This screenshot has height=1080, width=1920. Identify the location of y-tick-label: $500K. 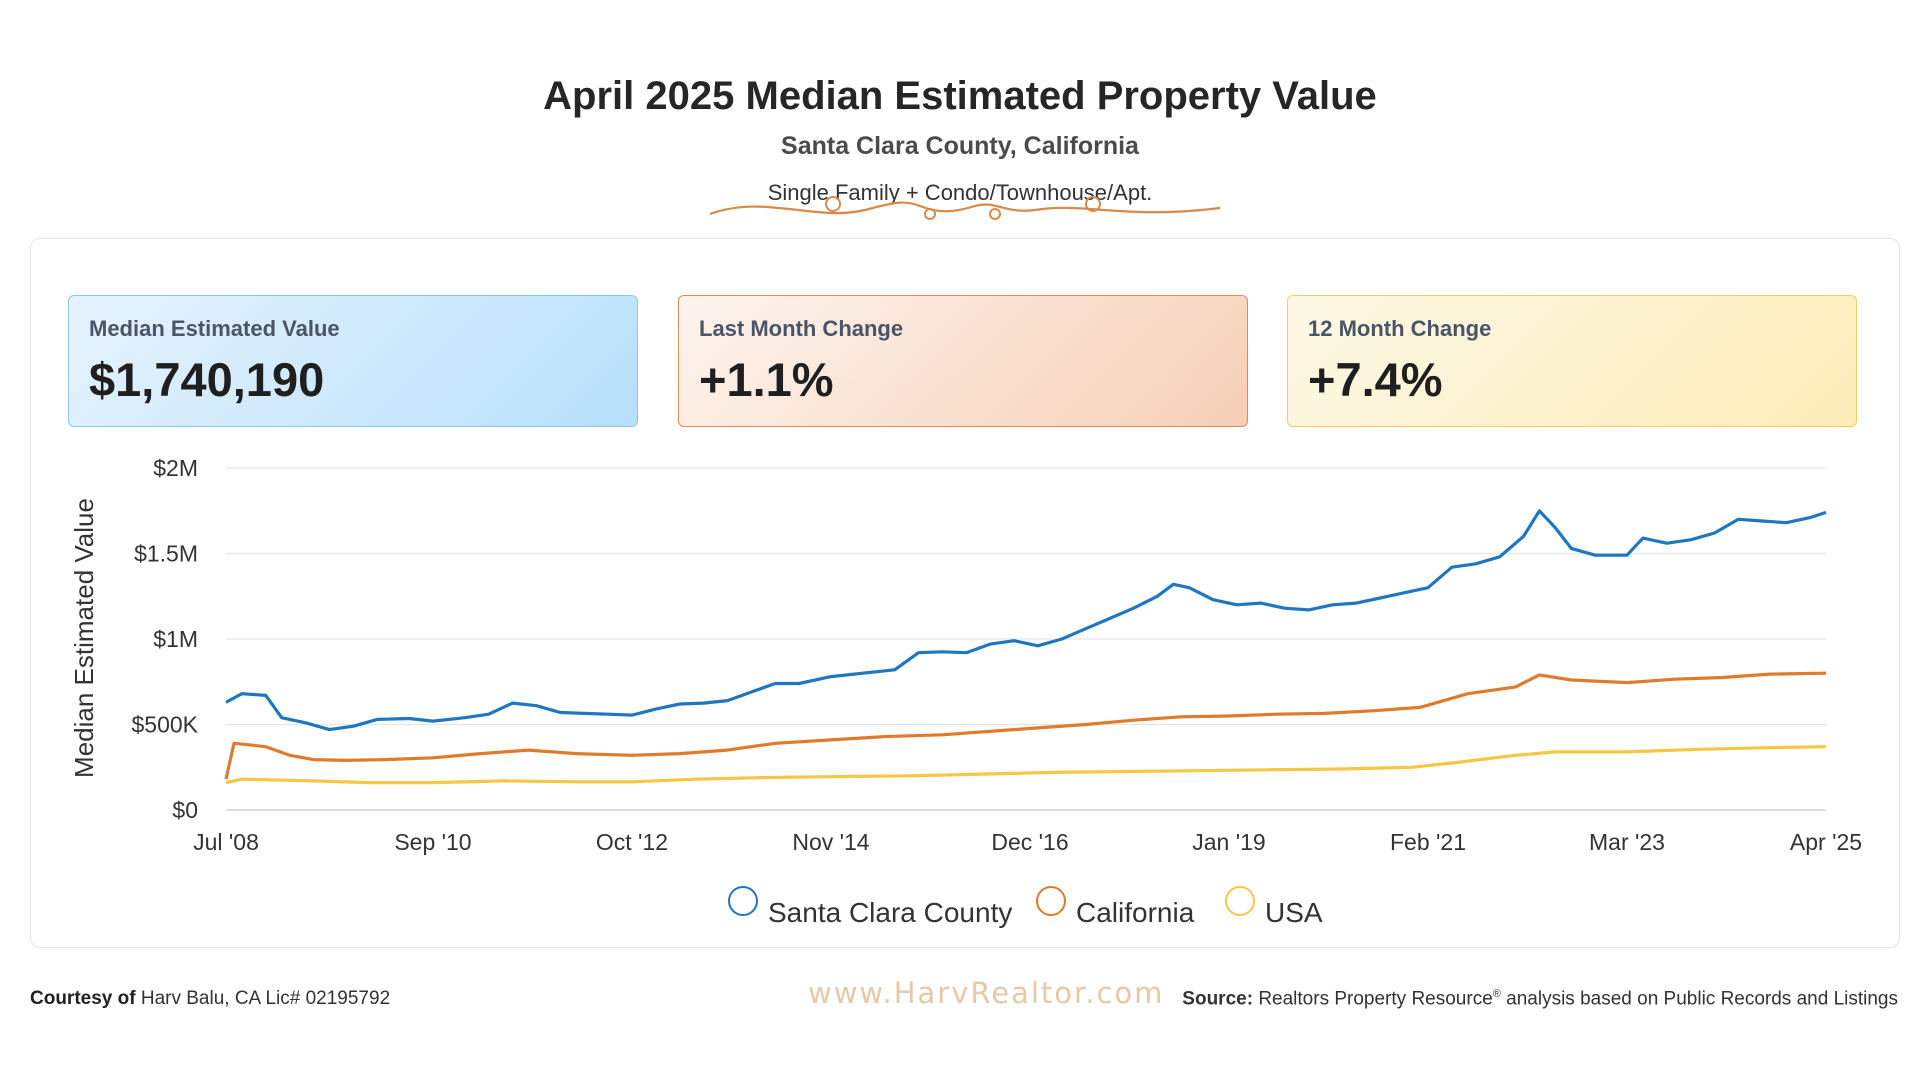
(164, 725).